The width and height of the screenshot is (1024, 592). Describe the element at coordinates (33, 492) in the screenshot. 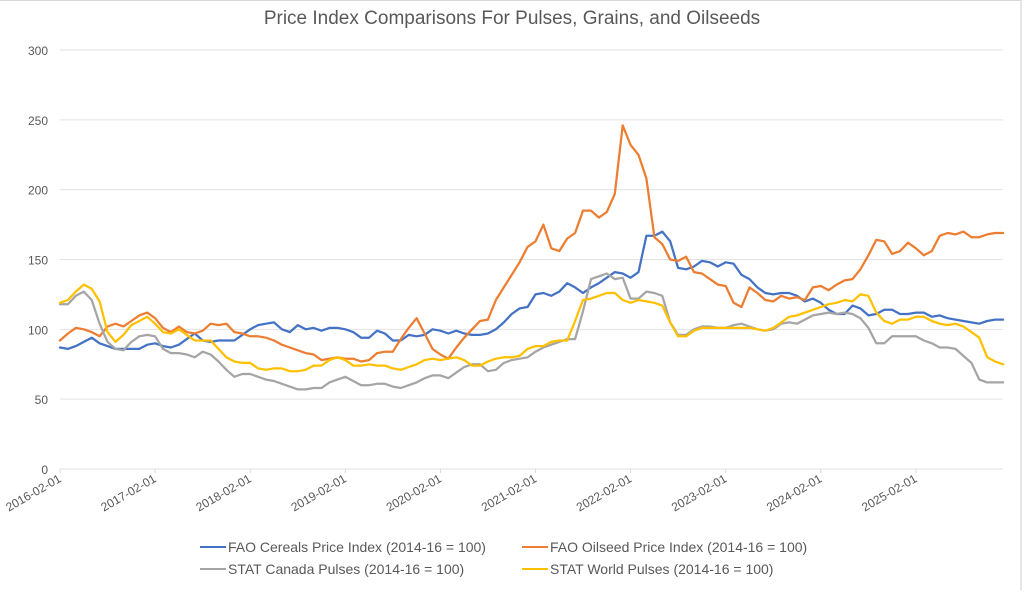

I see `x-tick-label: 2016-02-01` at that location.